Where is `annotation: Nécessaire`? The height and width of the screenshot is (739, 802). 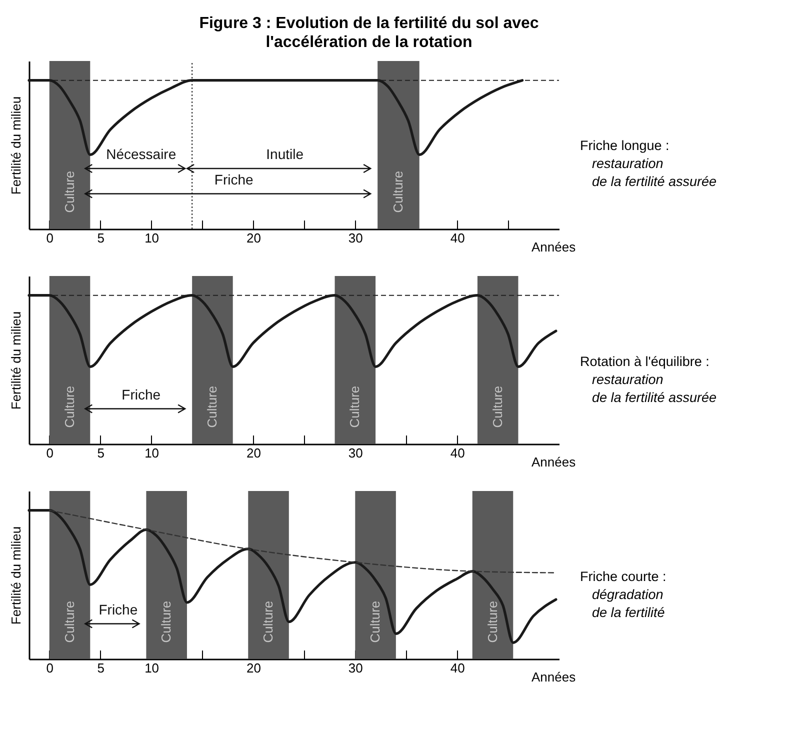
annotation: Nécessaire is located at coordinates (141, 154).